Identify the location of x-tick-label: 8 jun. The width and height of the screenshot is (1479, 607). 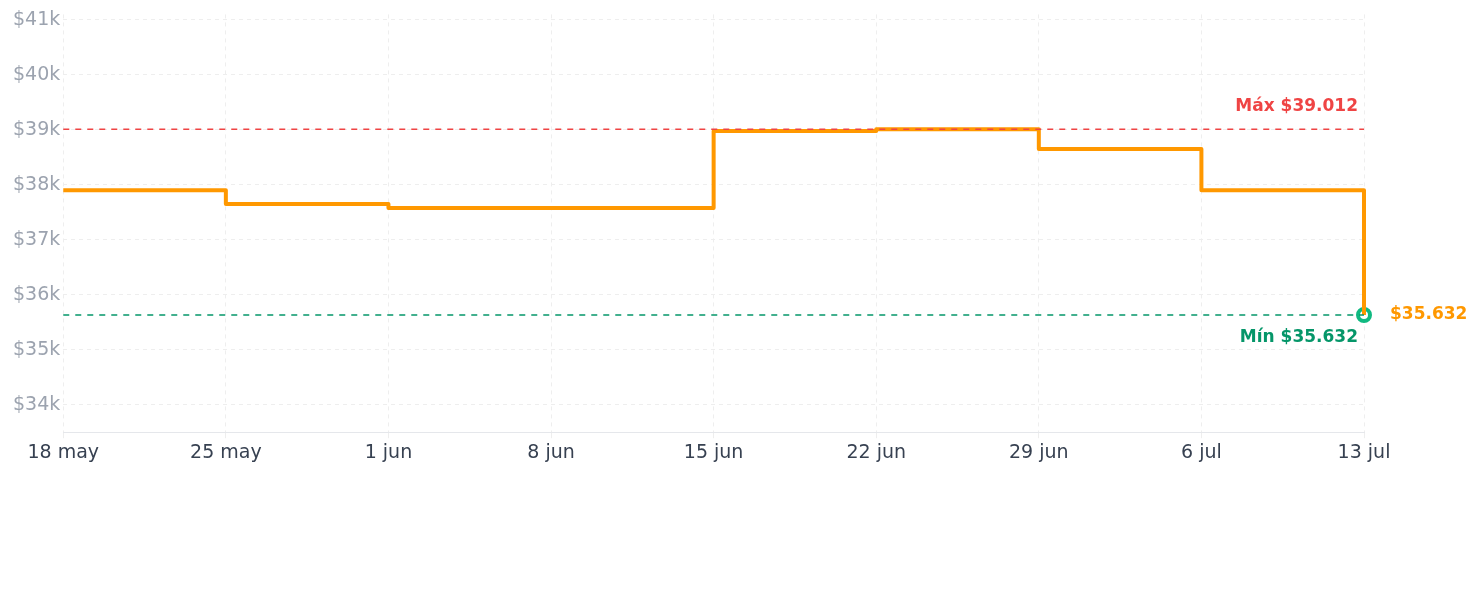
(551, 450).